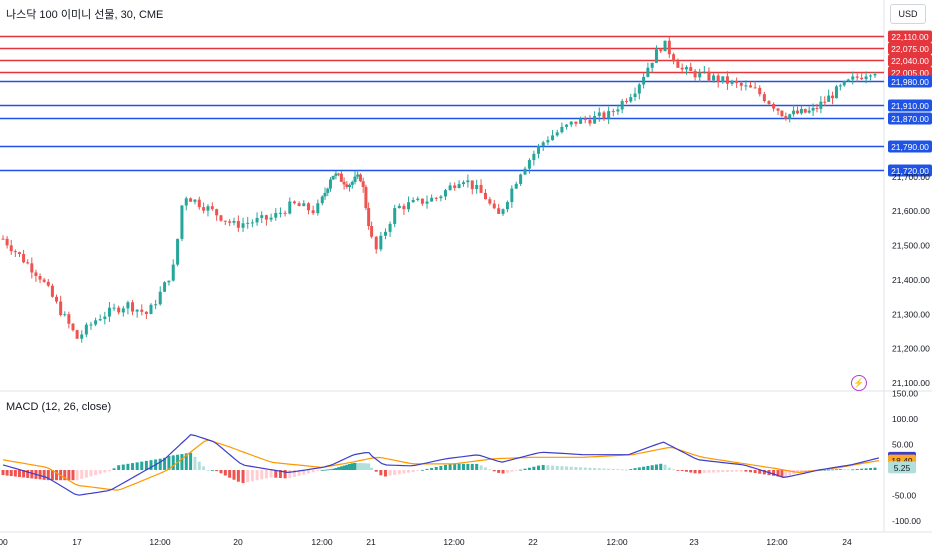 Image resolution: width=932 pixels, height=550 pixels. What do you see at coordinates (911, 246) in the screenshot?
I see `price-tick-label: 21,500.00` at bounding box center [911, 246].